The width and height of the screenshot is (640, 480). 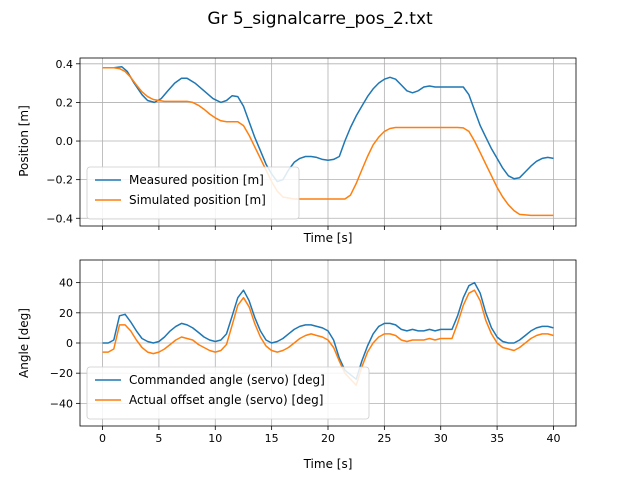 What do you see at coordinates (441, 438) in the screenshot?
I see `angle-x-tick-label: 30` at bounding box center [441, 438].